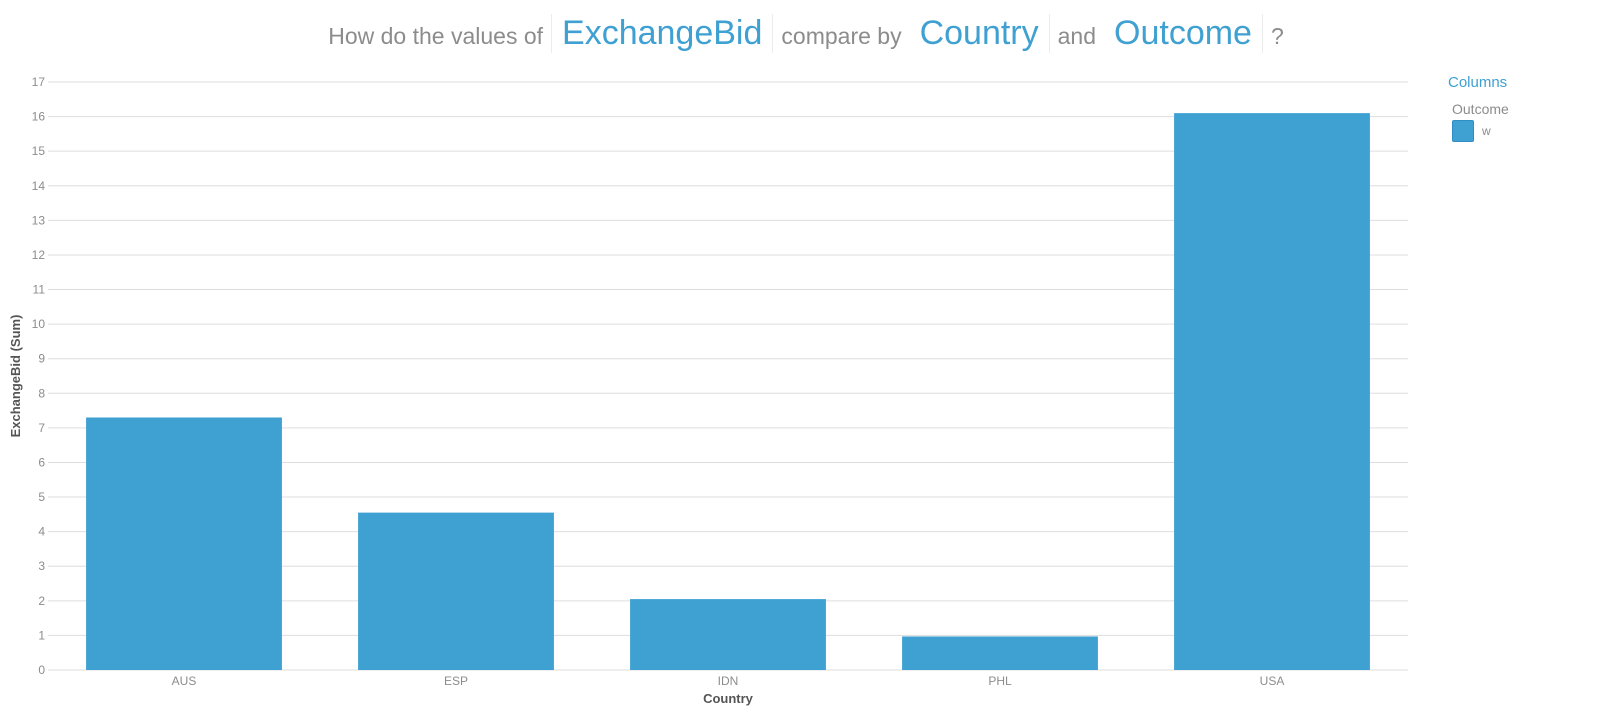 This screenshot has width=1612, height=712. Describe the element at coordinates (41, 462) in the screenshot. I see `y-tick-label: 6` at that location.